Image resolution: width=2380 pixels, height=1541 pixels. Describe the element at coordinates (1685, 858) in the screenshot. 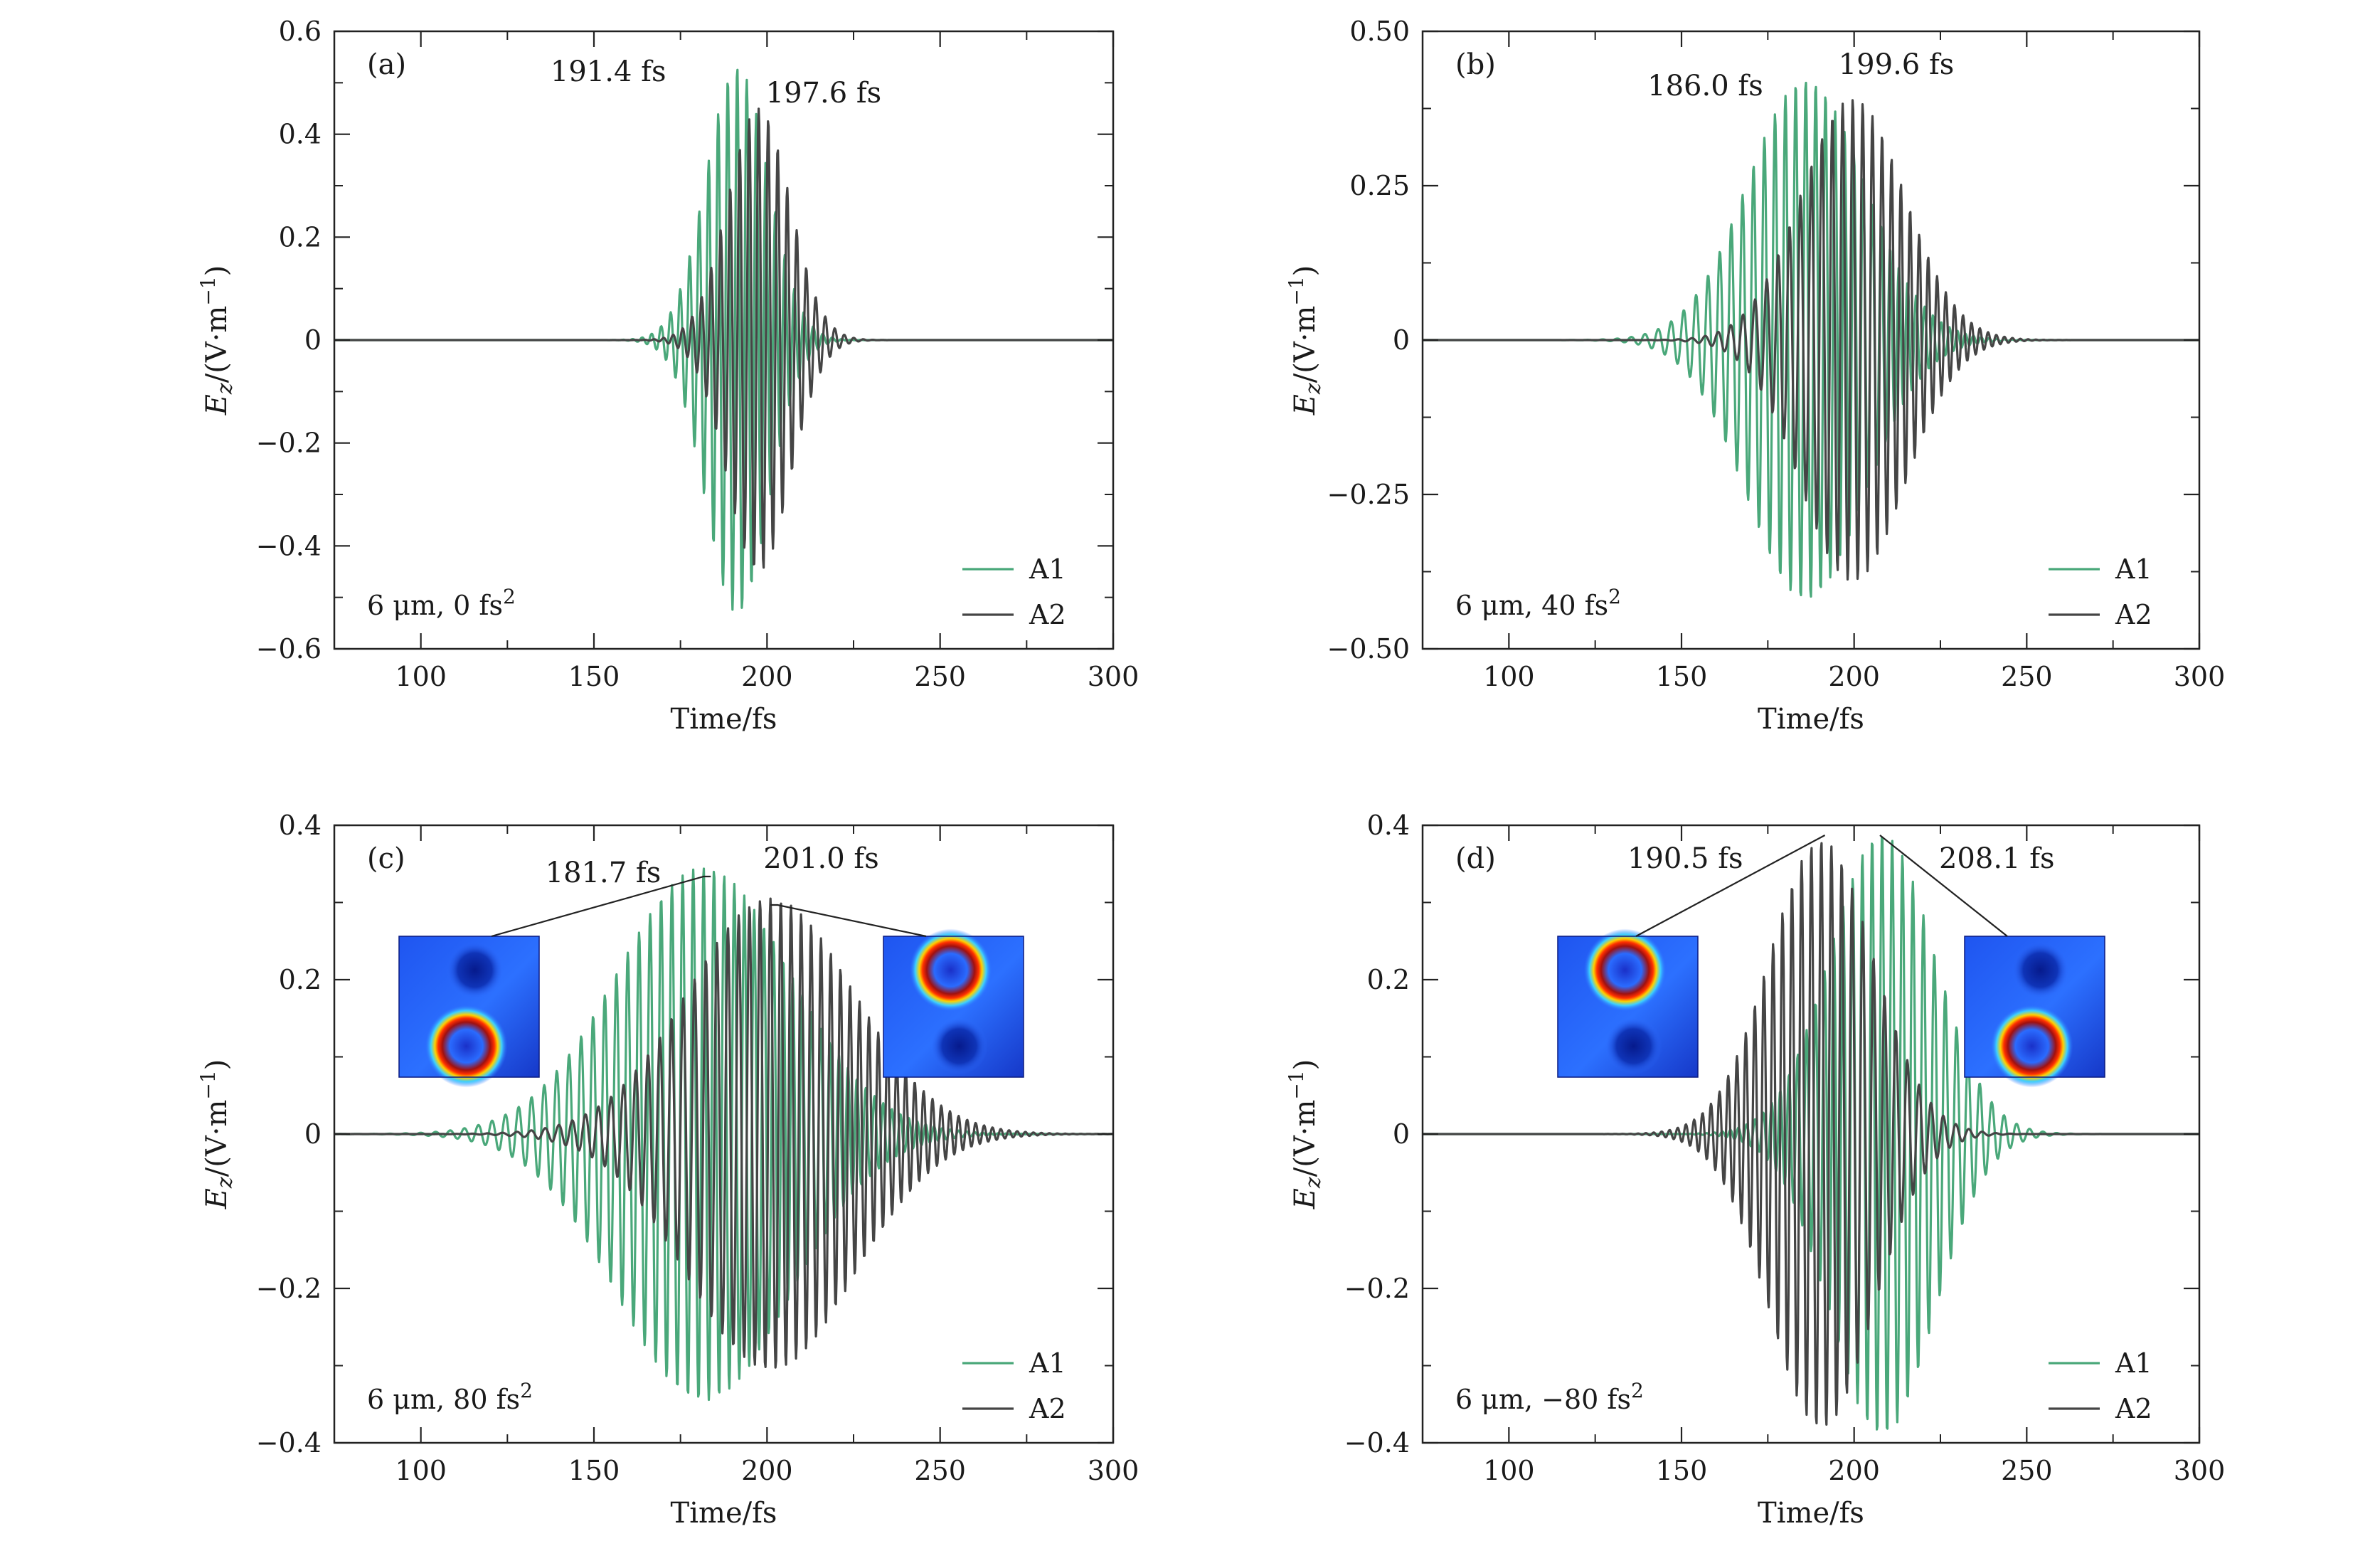

I see `peak-annotation: 190.5 fs` at that location.